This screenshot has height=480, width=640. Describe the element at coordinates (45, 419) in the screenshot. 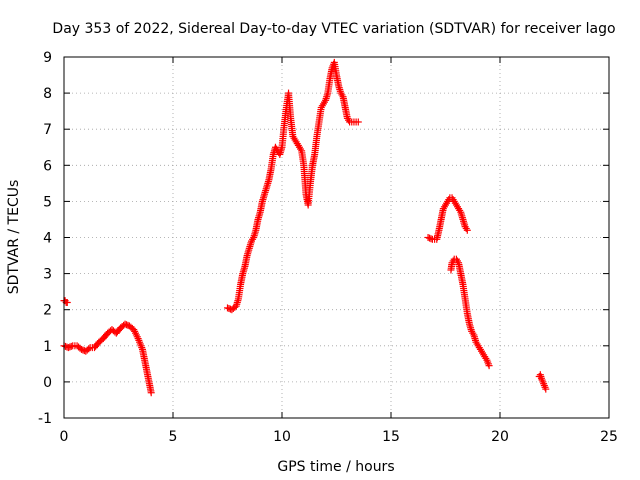

I see `y-tick-label: -1` at that location.